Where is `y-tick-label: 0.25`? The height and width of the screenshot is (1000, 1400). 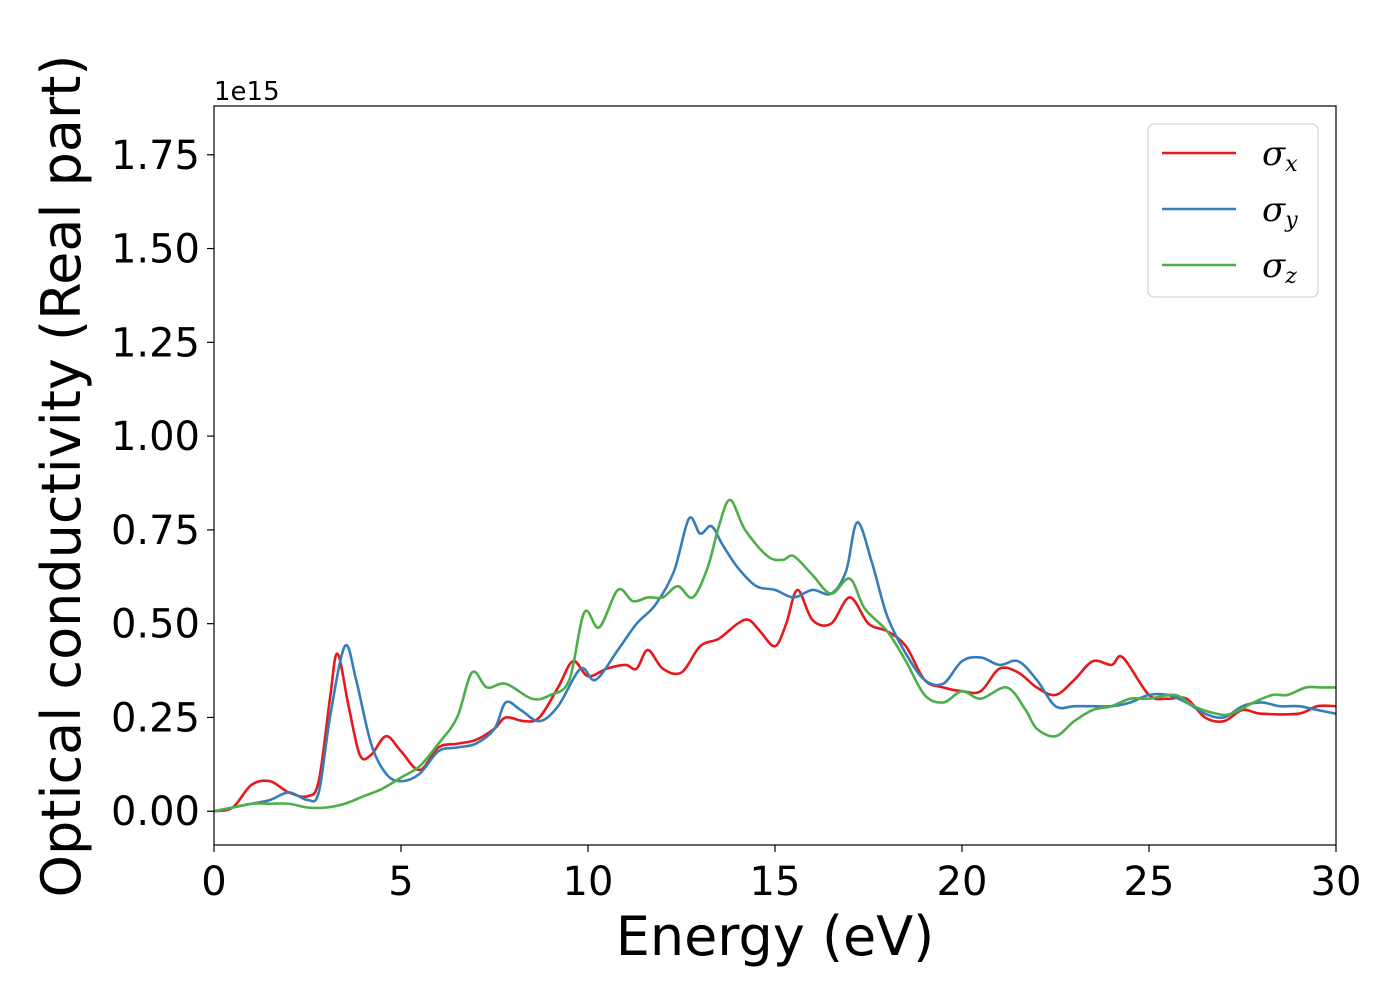
y-tick-label: 0.25 is located at coordinates (155, 718).